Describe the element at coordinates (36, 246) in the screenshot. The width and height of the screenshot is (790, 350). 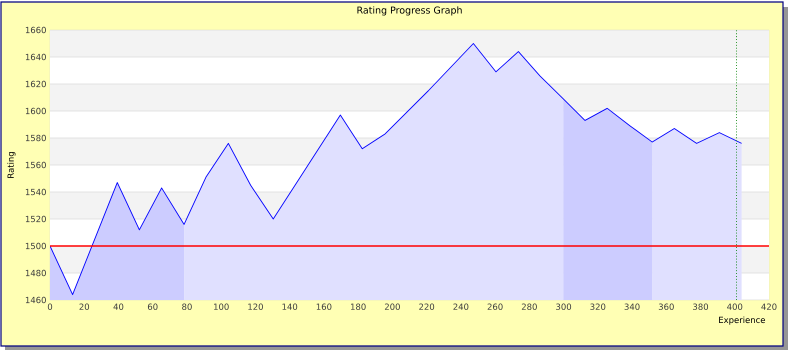
I see `y-tick-label: 1500` at that location.